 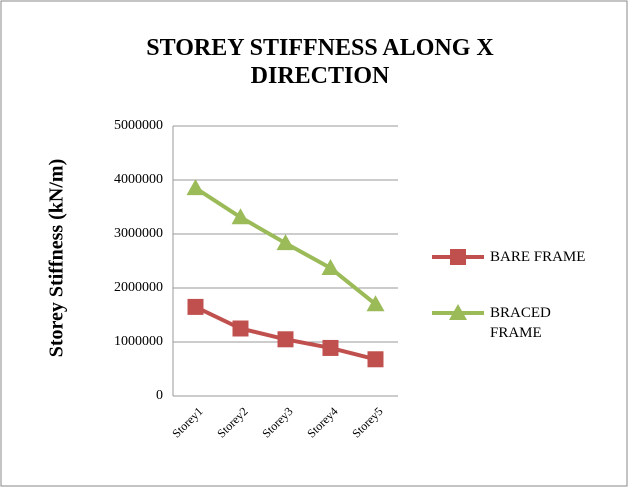 What do you see at coordinates (138, 341) in the screenshot?
I see `y-tick-label: 1000000` at bounding box center [138, 341].